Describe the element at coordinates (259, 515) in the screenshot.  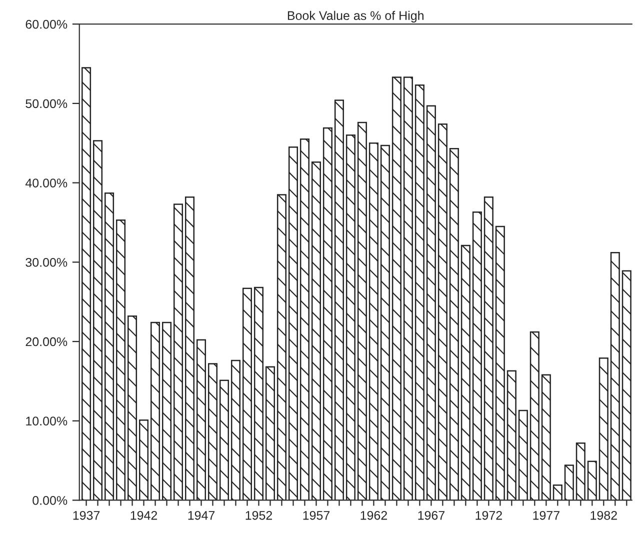
I see `x-tick-label: 1952` at that location.